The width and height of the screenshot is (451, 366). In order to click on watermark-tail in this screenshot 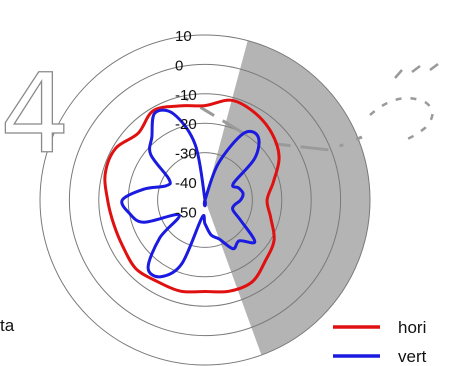, I will do `click(416, 71)`.